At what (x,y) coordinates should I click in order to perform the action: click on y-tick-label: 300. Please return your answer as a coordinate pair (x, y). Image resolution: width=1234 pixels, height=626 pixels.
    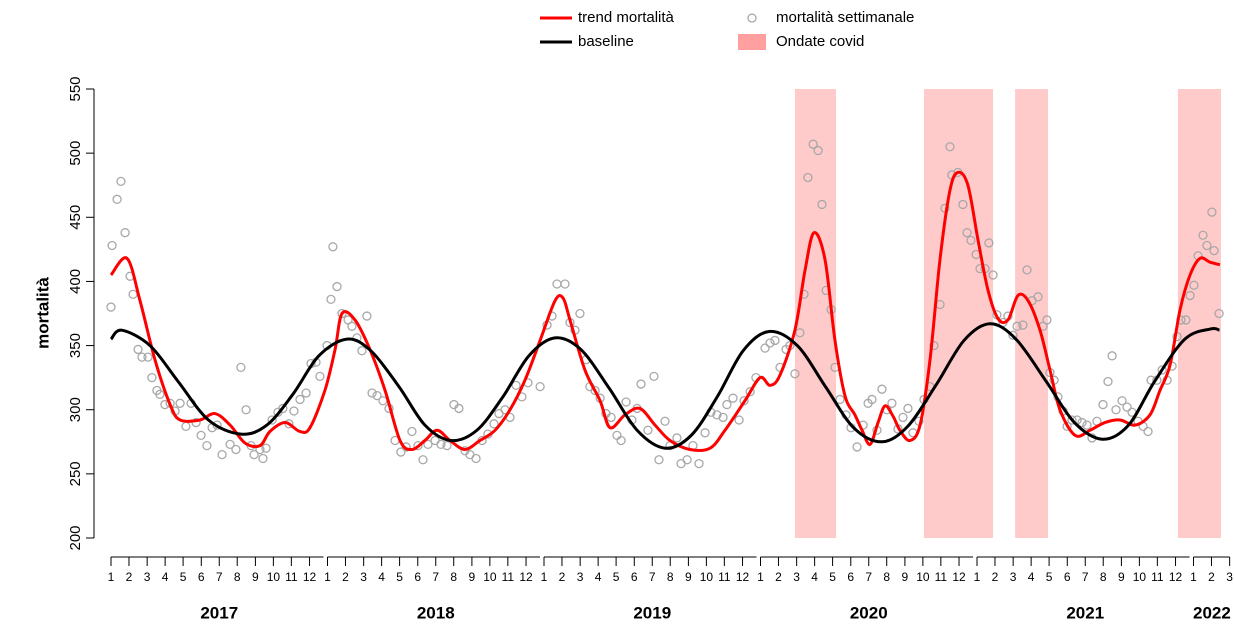
    Looking at the image, I should click on (75, 409).